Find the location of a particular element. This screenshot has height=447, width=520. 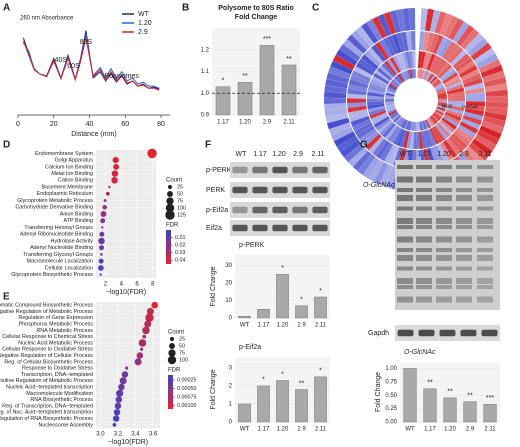

x-axis-label: −log10(FDR) is located at coordinates (128, 442).